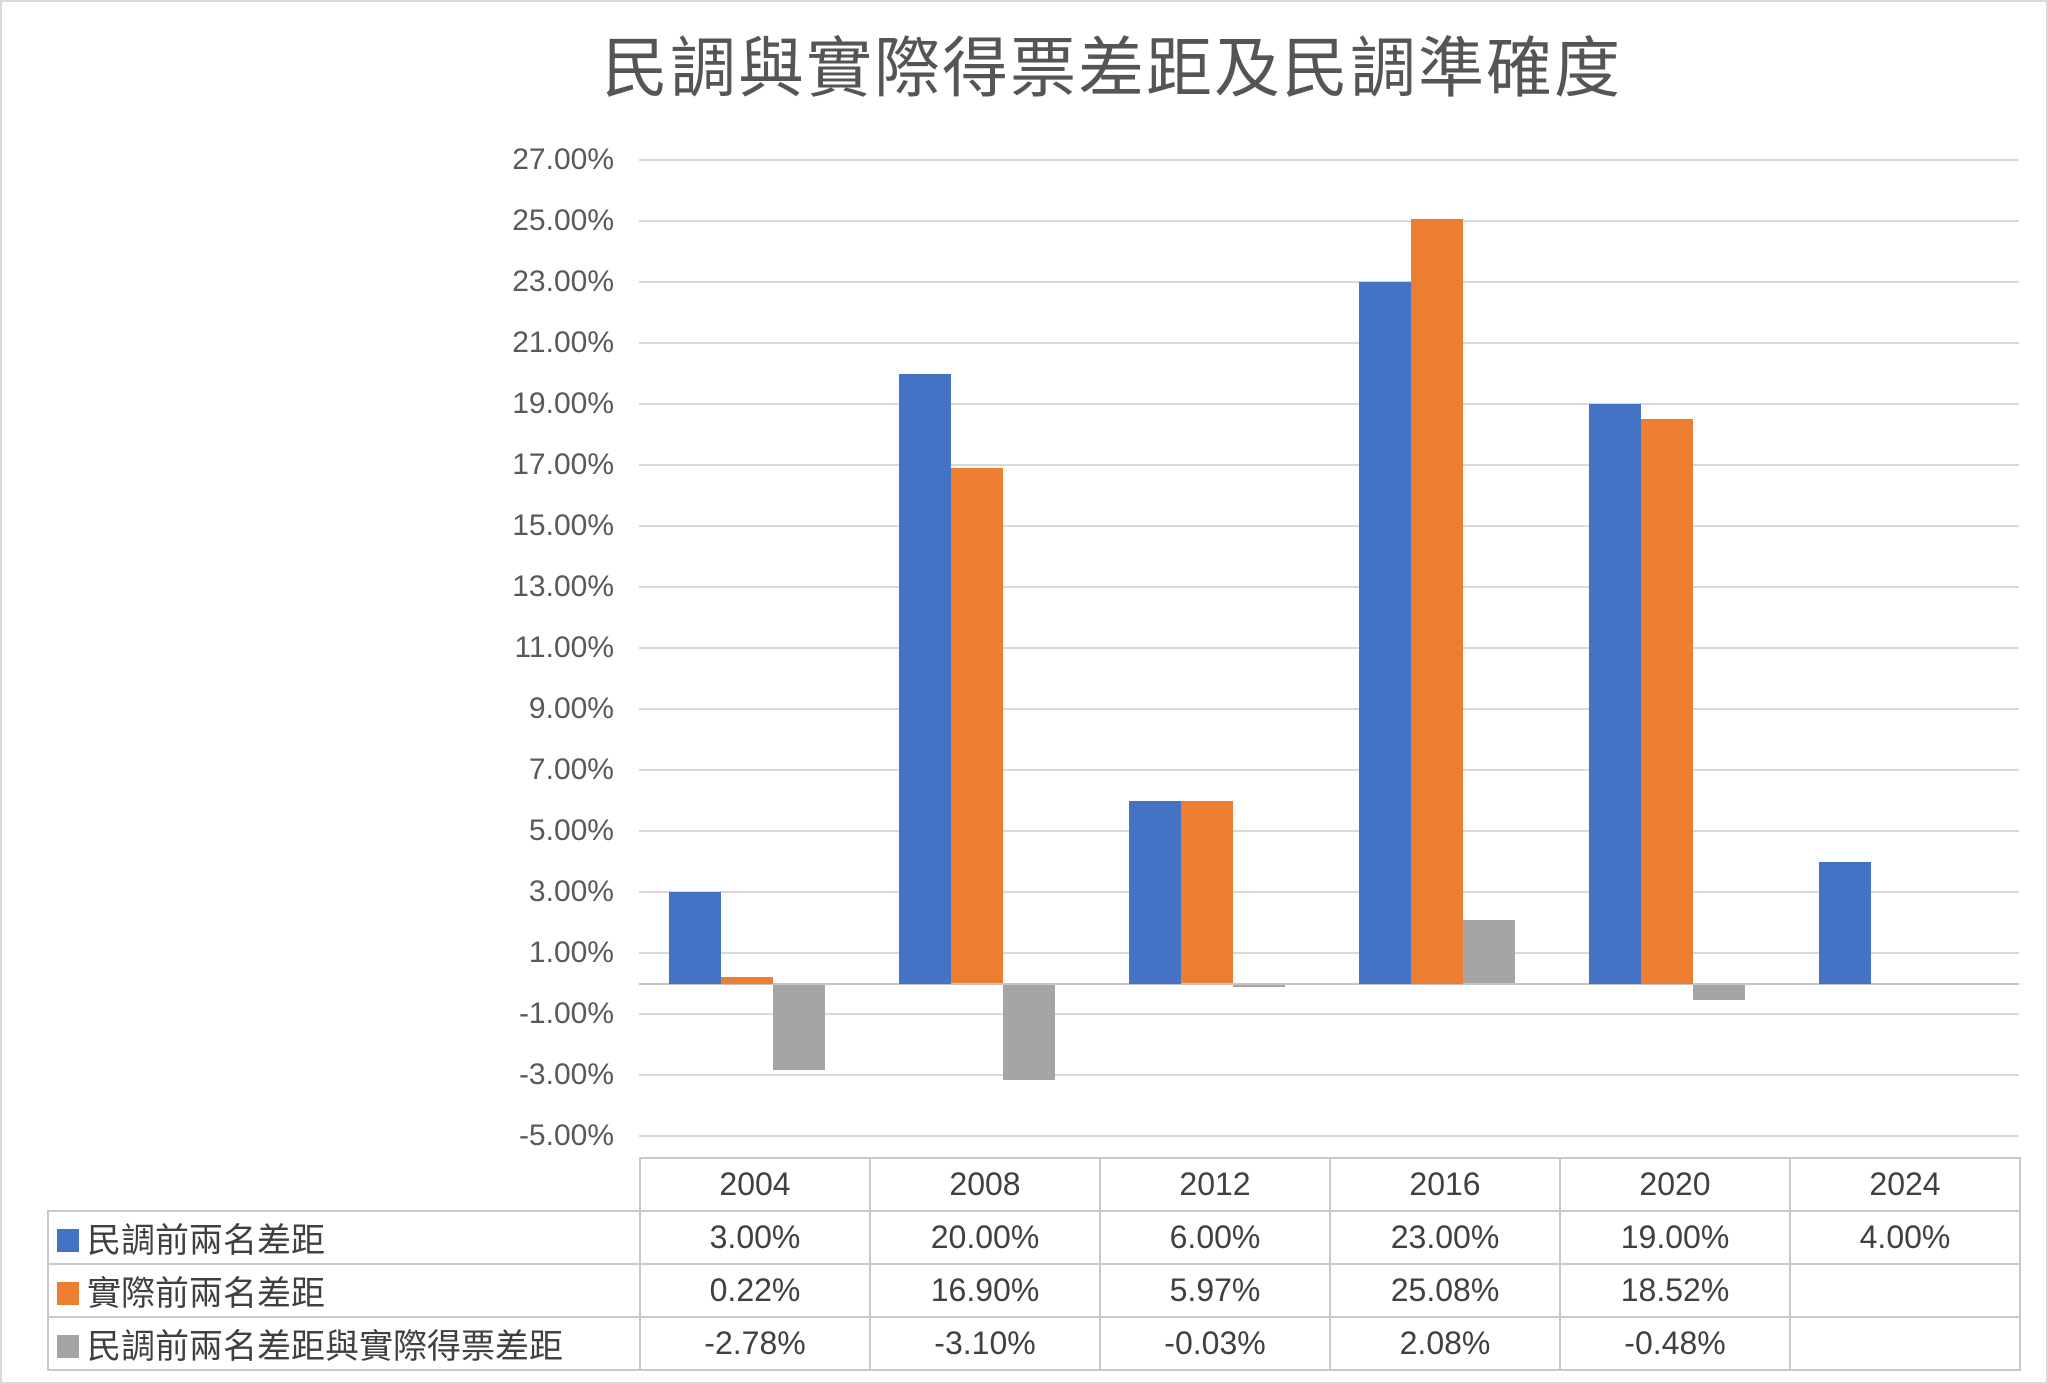 This screenshot has height=1384, width=2048. I want to click on y-axis-tick-label: 23.00%, so click(563, 281).